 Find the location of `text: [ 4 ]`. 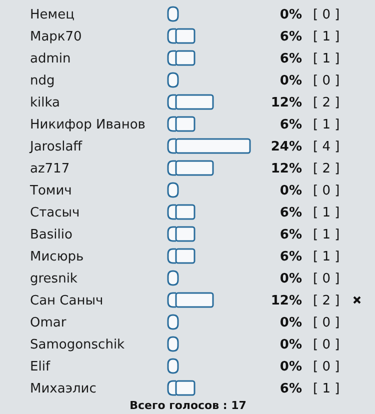

text: [ 4 ] is located at coordinates (326, 147).